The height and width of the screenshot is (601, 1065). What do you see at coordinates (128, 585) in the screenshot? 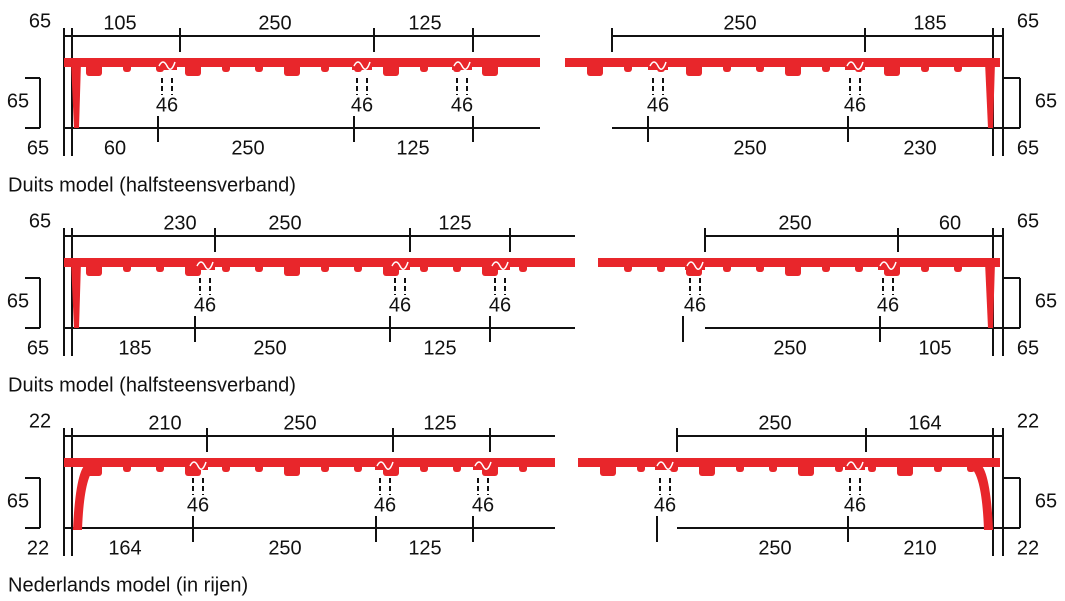
I see `caption: Nederlands model (in rijen)` at bounding box center [128, 585].